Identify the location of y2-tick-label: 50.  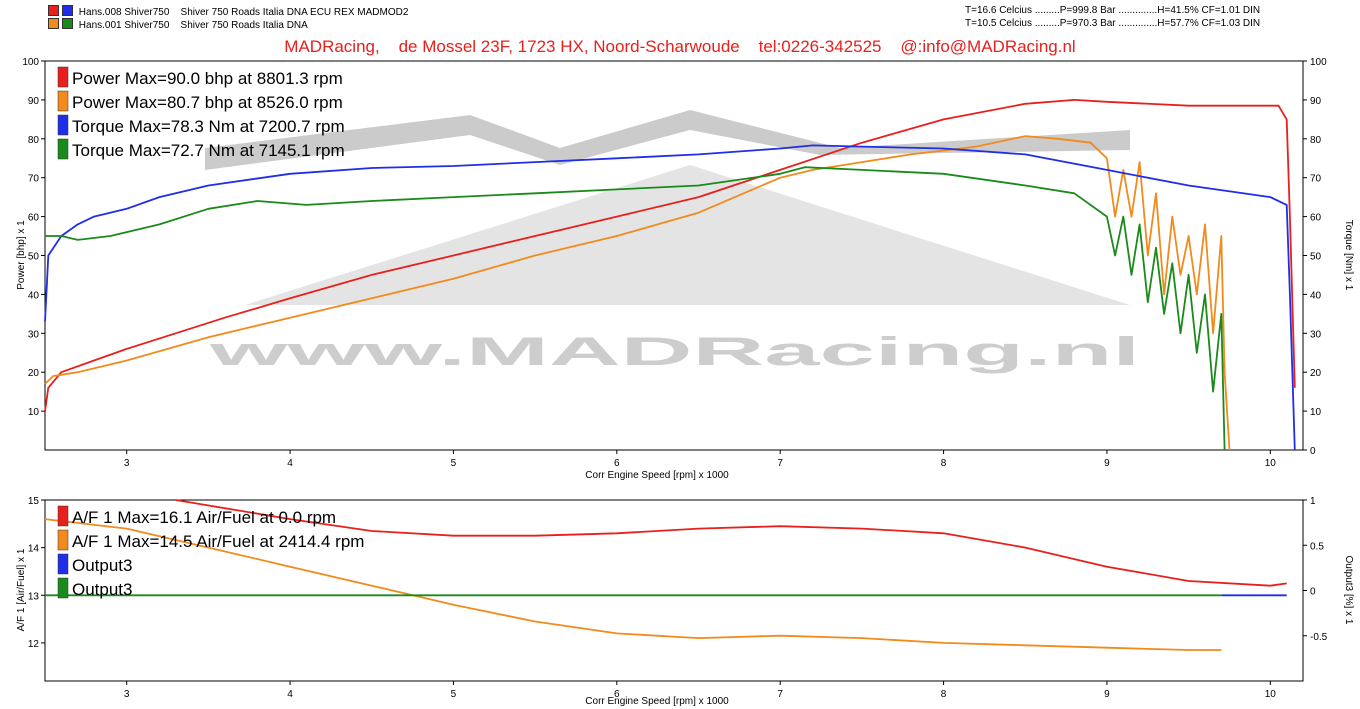
(1316, 257).